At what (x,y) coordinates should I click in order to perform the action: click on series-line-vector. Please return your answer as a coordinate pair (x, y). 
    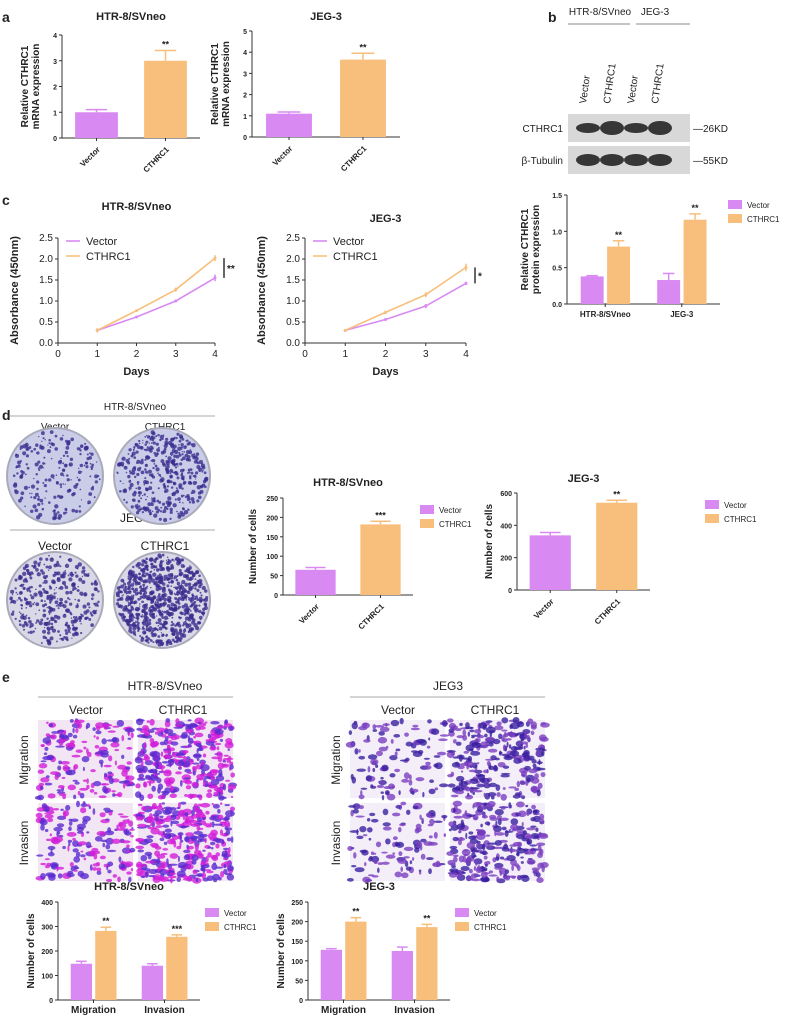
    Looking at the image, I should click on (406, 307).